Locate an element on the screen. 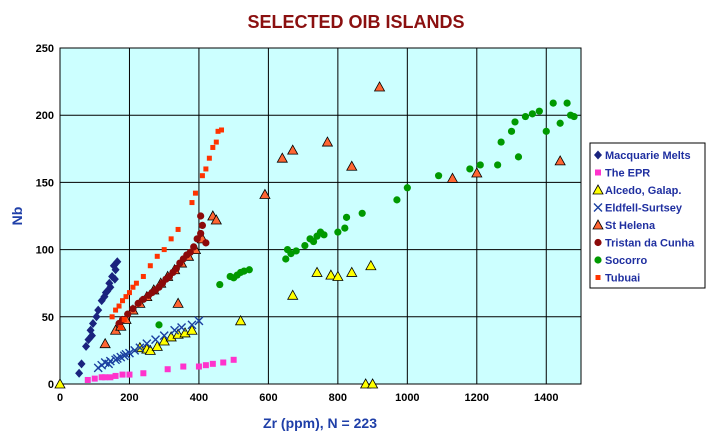 The width and height of the screenshot is (713, 435). legend-label: Socorro is located at coordinates (626, 261).